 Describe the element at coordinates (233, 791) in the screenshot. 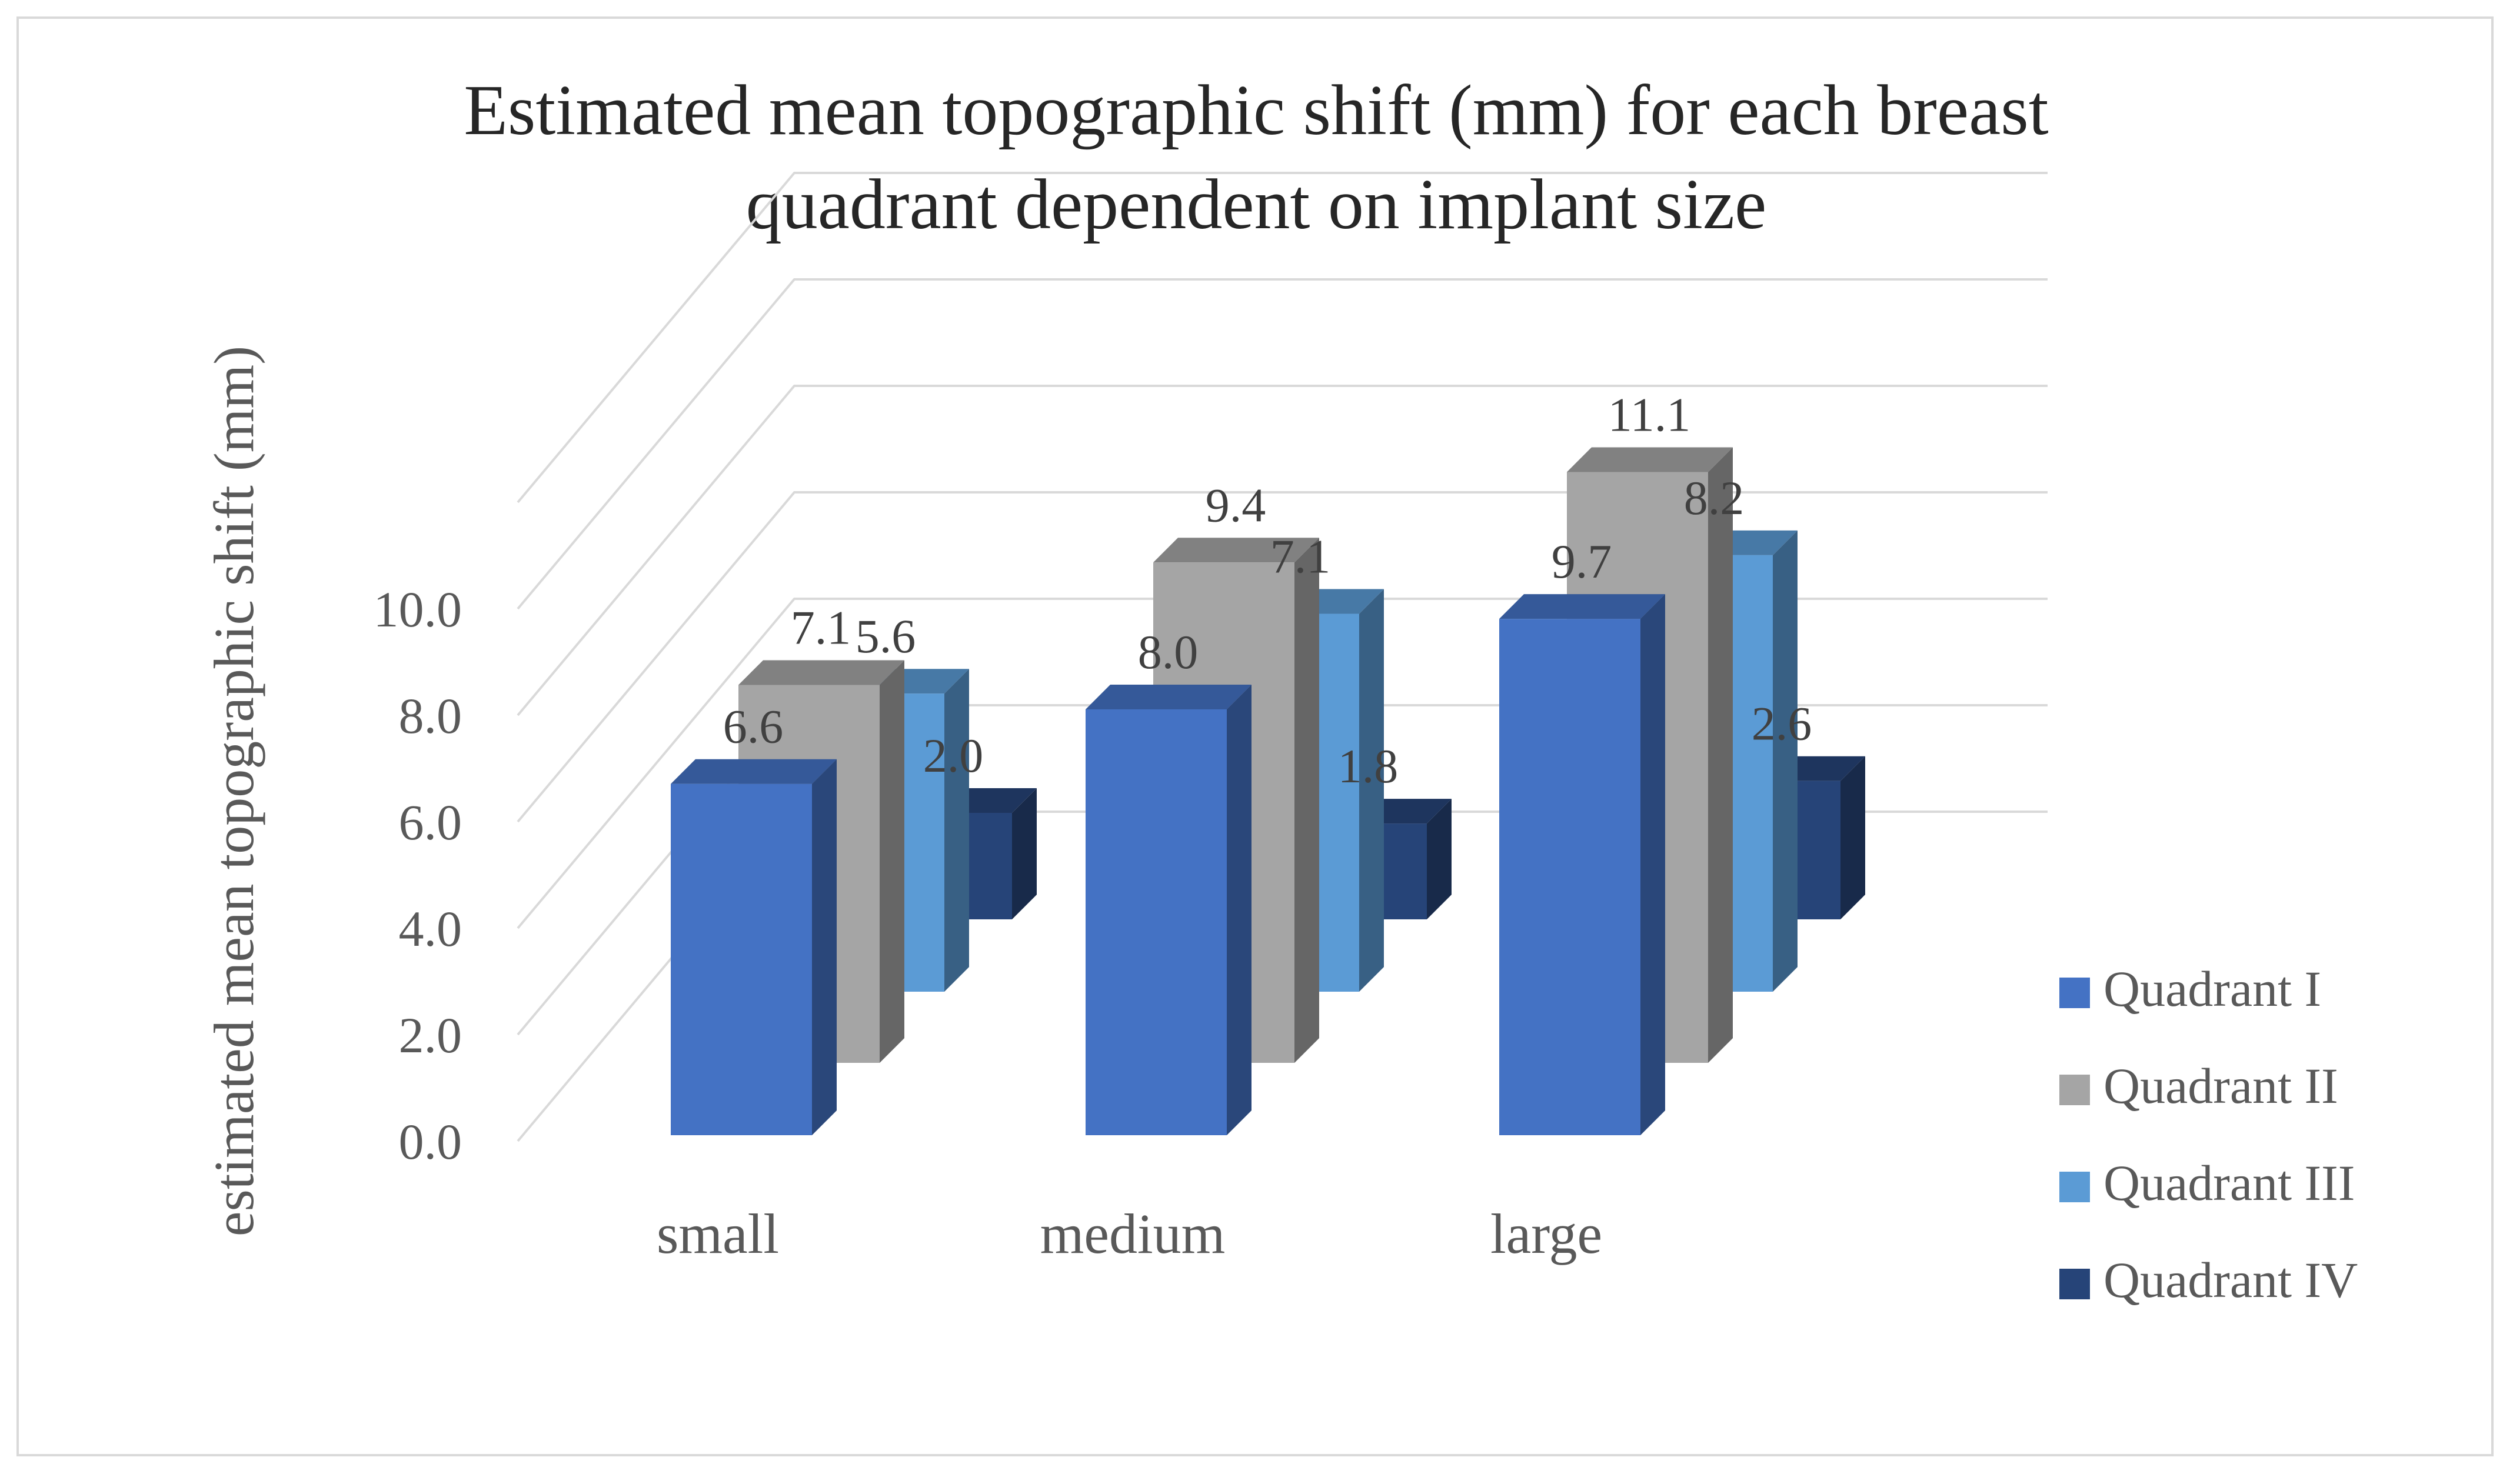

I see `y-axis-label: estimated mean topographic shift (mm)` at that location.